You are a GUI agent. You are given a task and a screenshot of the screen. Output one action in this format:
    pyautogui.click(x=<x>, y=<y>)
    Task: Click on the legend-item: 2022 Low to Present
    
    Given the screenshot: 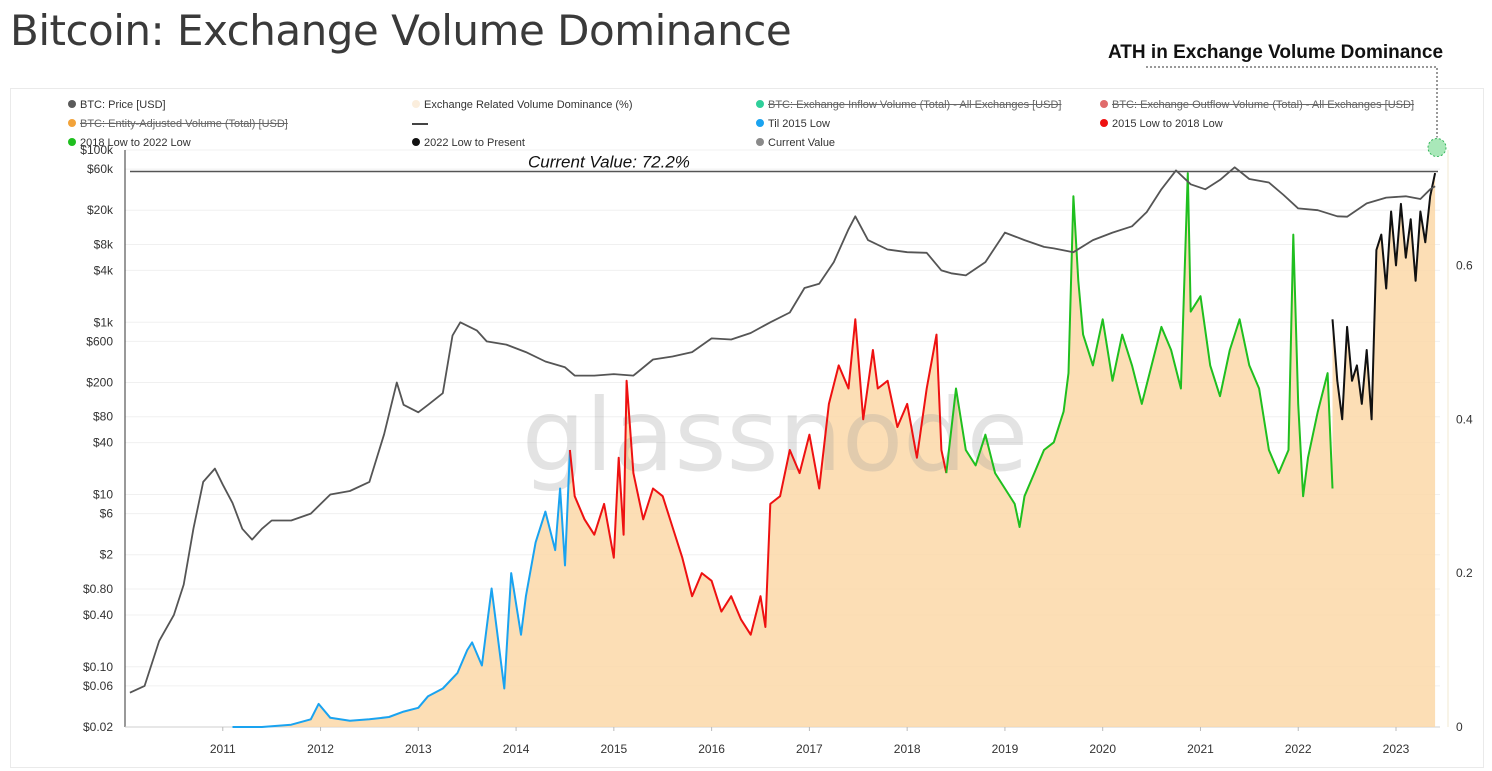 What is the action you would take?
    pyautogui.click(x=468, y=143)
    